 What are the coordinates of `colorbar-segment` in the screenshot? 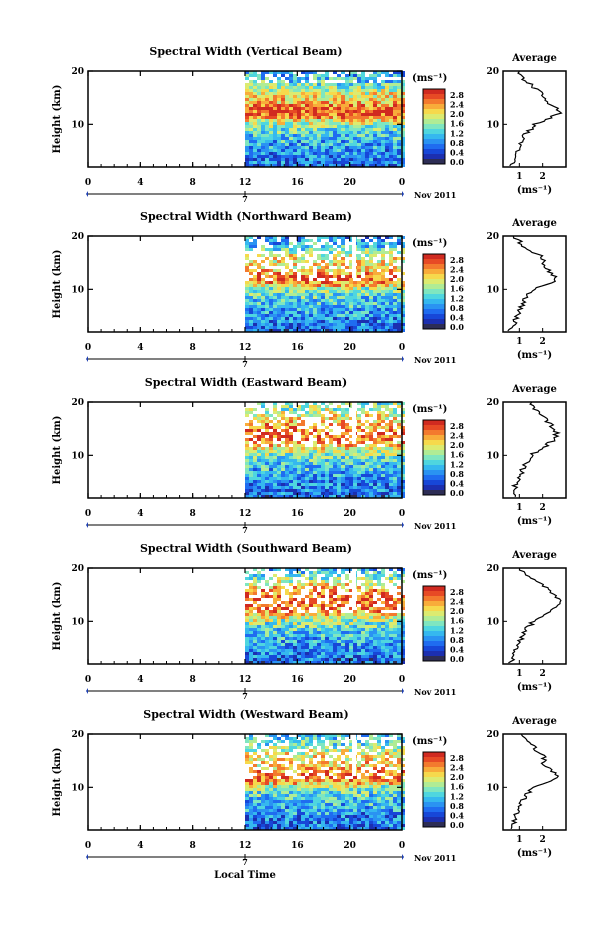 It's located at (434, 423).